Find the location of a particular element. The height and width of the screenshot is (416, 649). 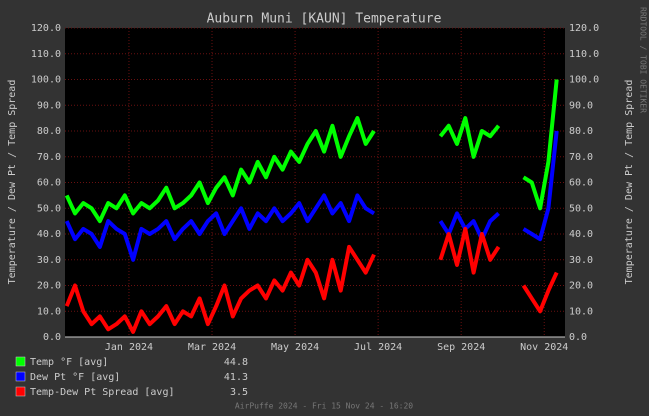

y2-tick-label: 10.0 is located at coordinates (581, 311).